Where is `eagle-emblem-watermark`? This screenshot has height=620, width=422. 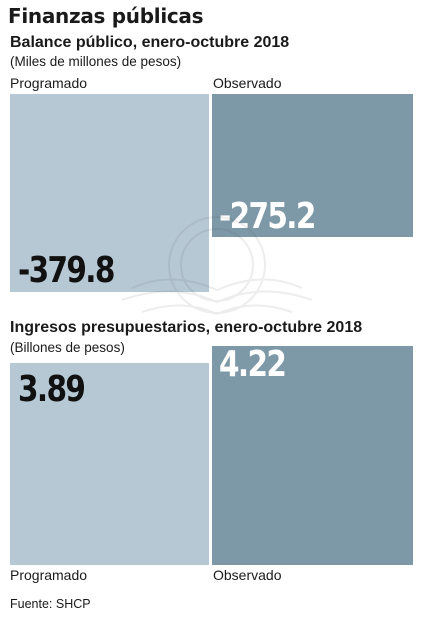 eagle-emblem-watermark is located at coordinates (217, 266).